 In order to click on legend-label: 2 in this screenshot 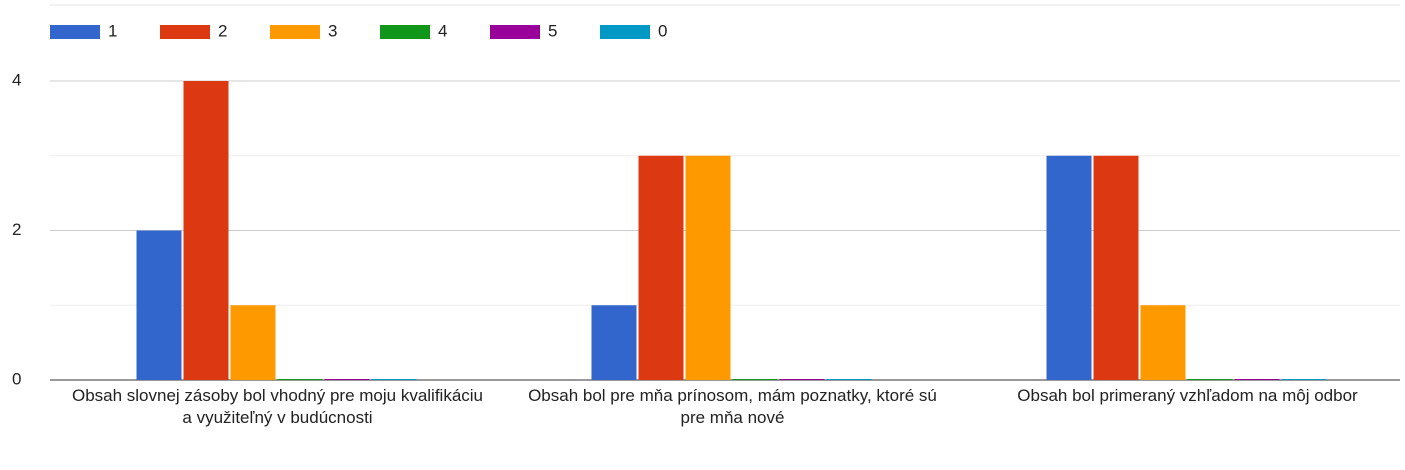, I will do `click(222, 30)`.